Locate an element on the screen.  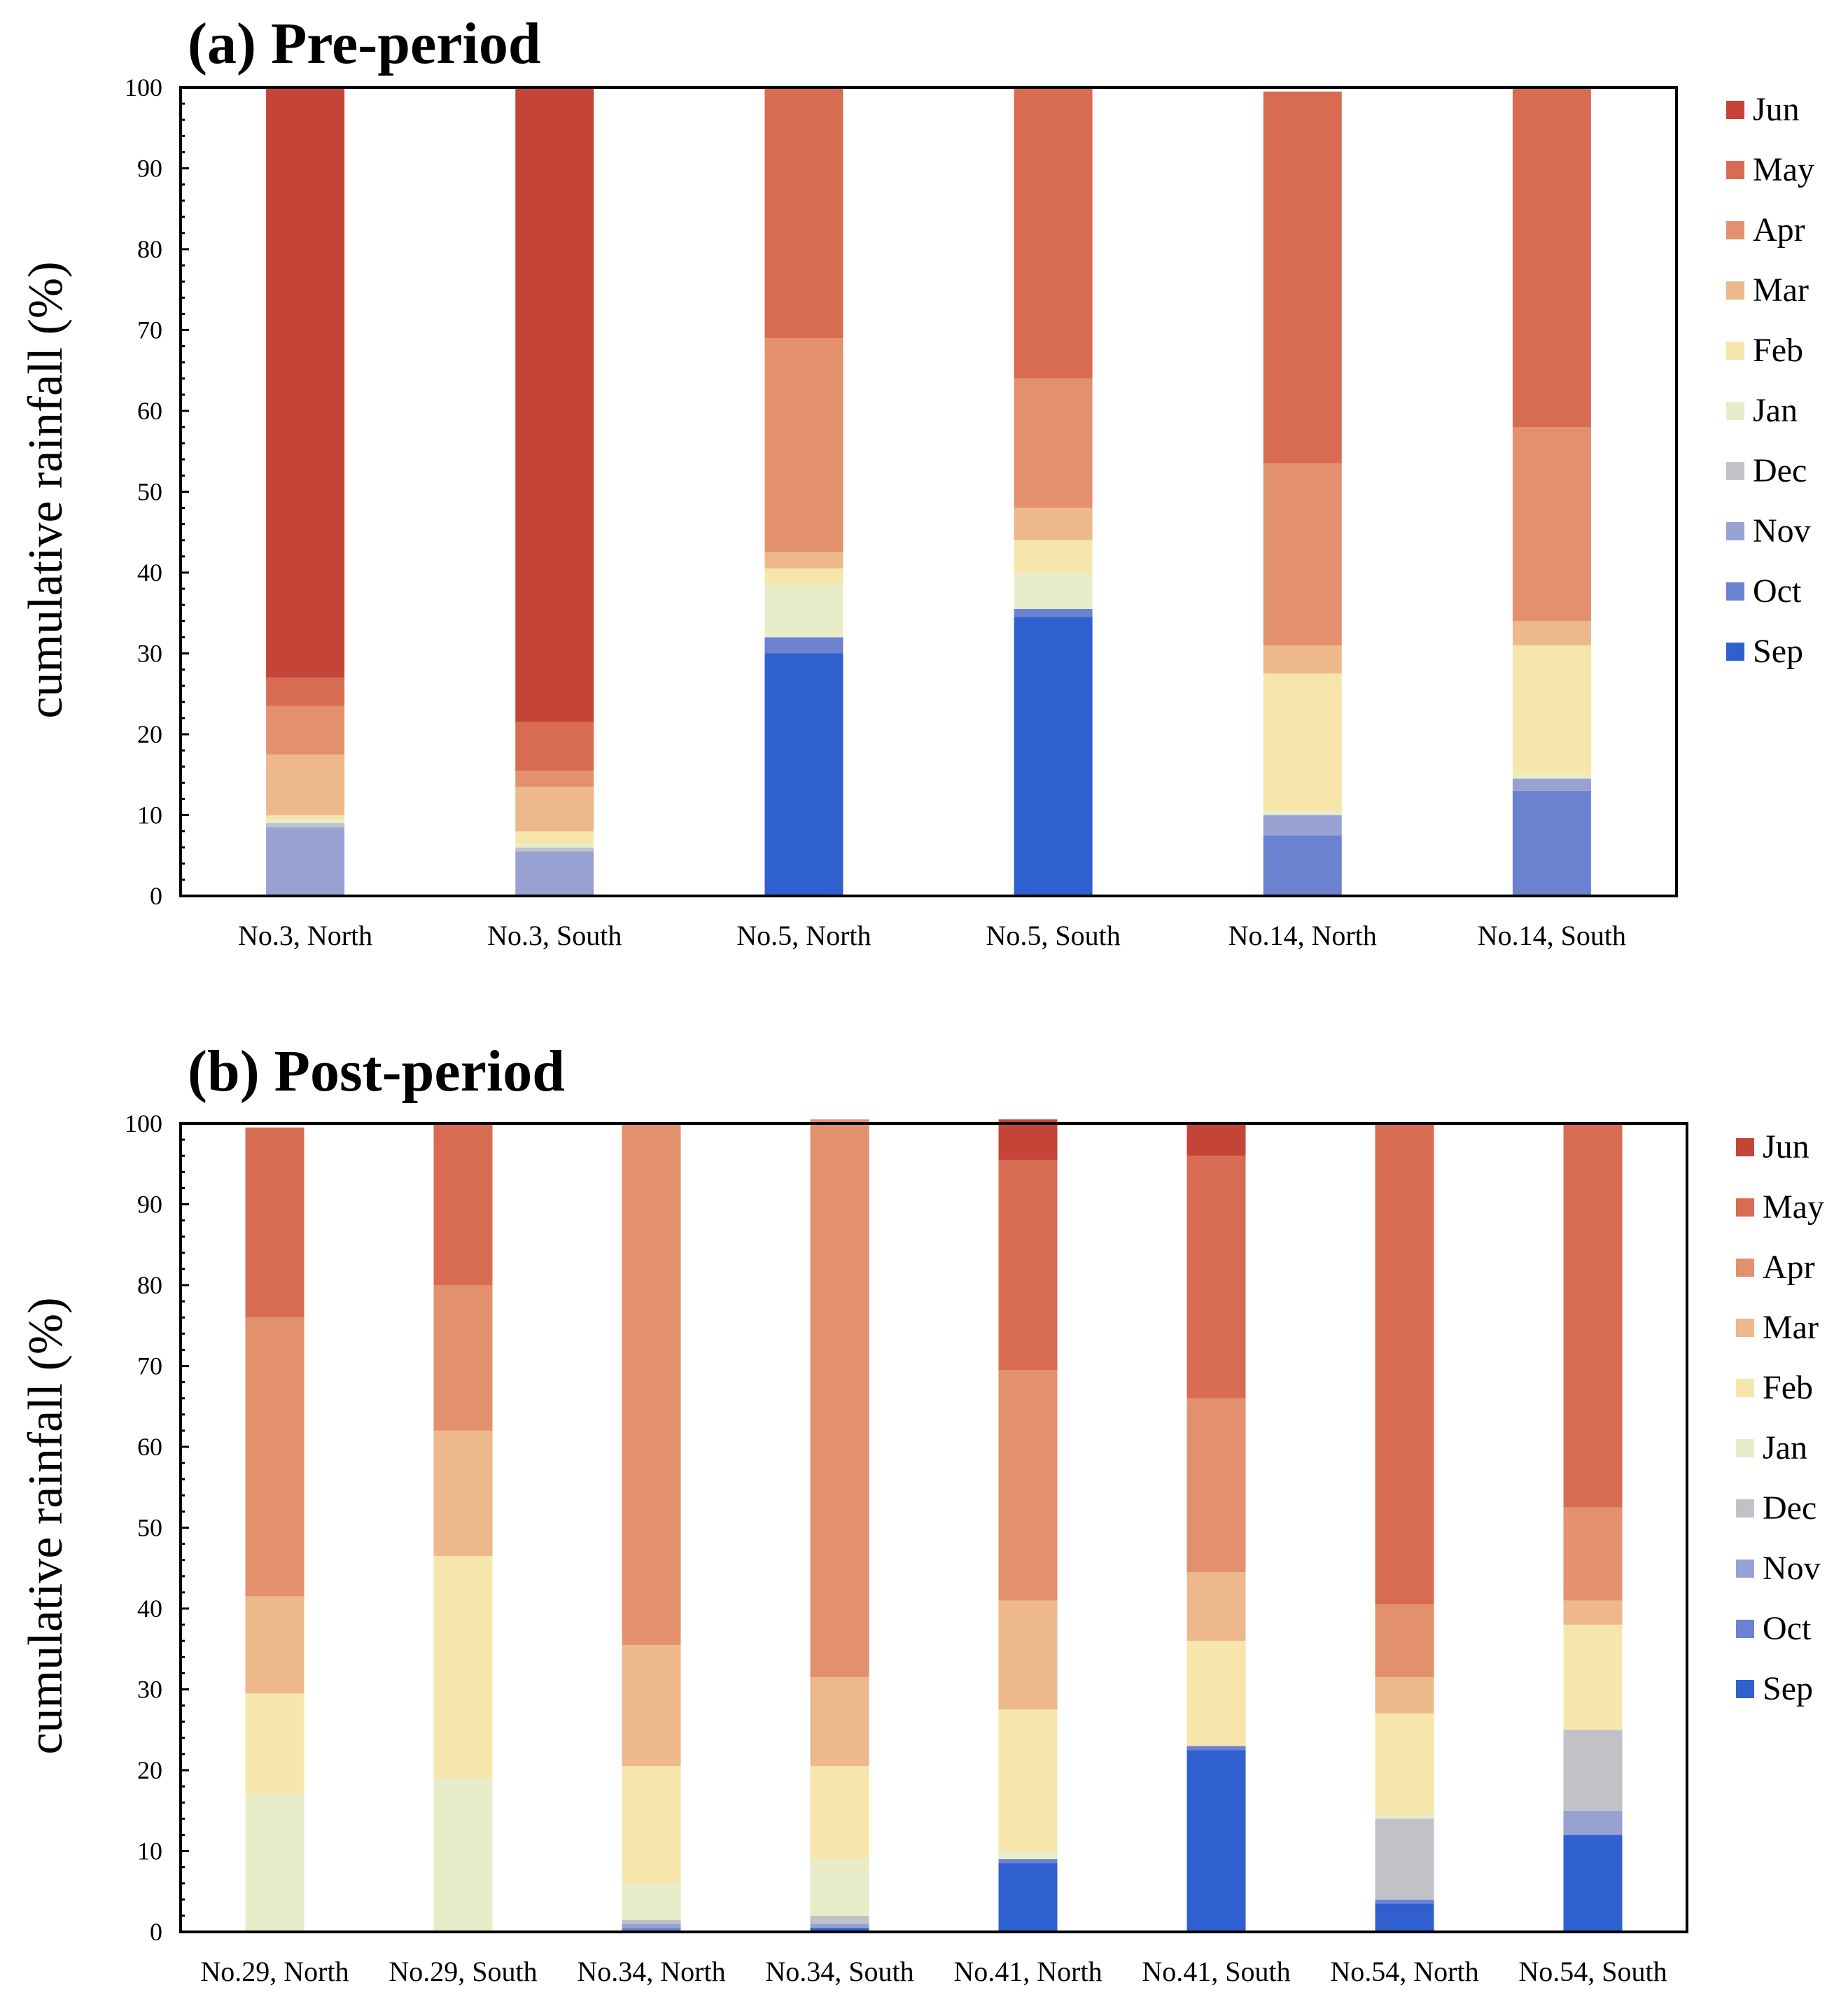
bar-segment-may-no-54-south is located at coordinates (1593, 1315).